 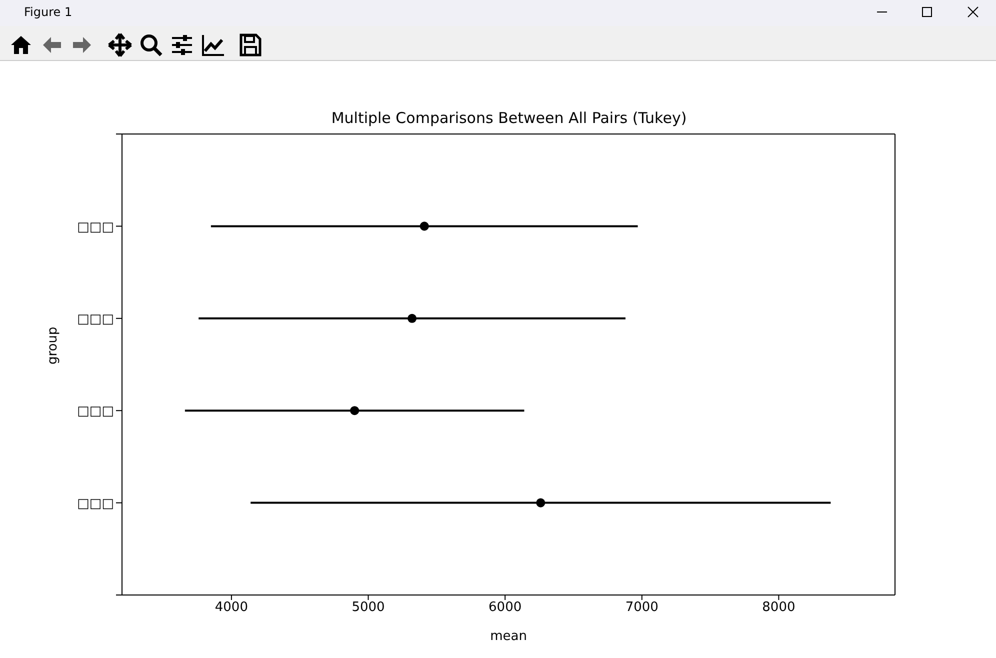 What do you see at coordinates (53, 345) in the screenshot?
I see `y-axis-title: group` at bounding box center [53, 345].